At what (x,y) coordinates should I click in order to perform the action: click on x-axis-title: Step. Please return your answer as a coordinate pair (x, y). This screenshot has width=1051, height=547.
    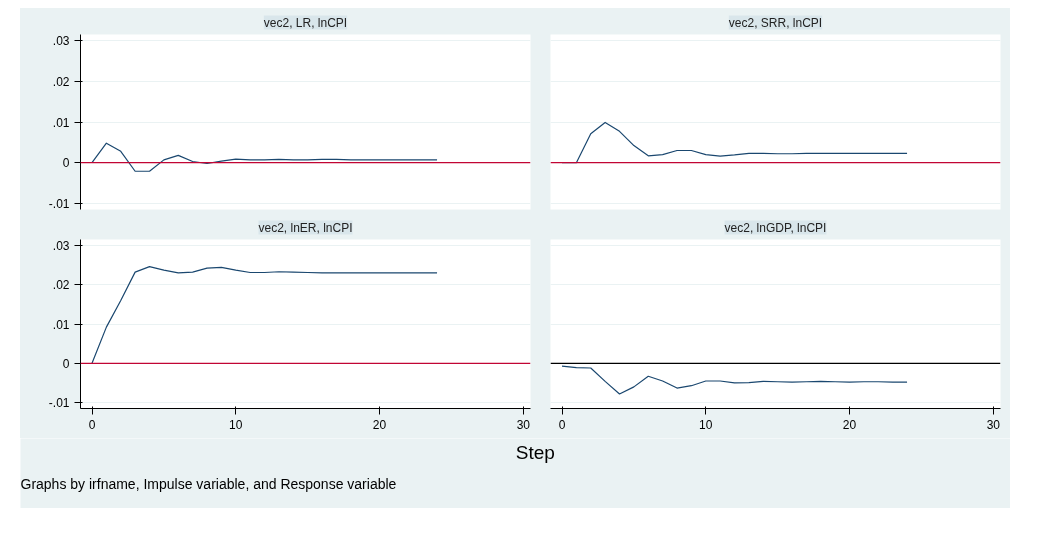
    Looking at the image, I should click on (535, 452).